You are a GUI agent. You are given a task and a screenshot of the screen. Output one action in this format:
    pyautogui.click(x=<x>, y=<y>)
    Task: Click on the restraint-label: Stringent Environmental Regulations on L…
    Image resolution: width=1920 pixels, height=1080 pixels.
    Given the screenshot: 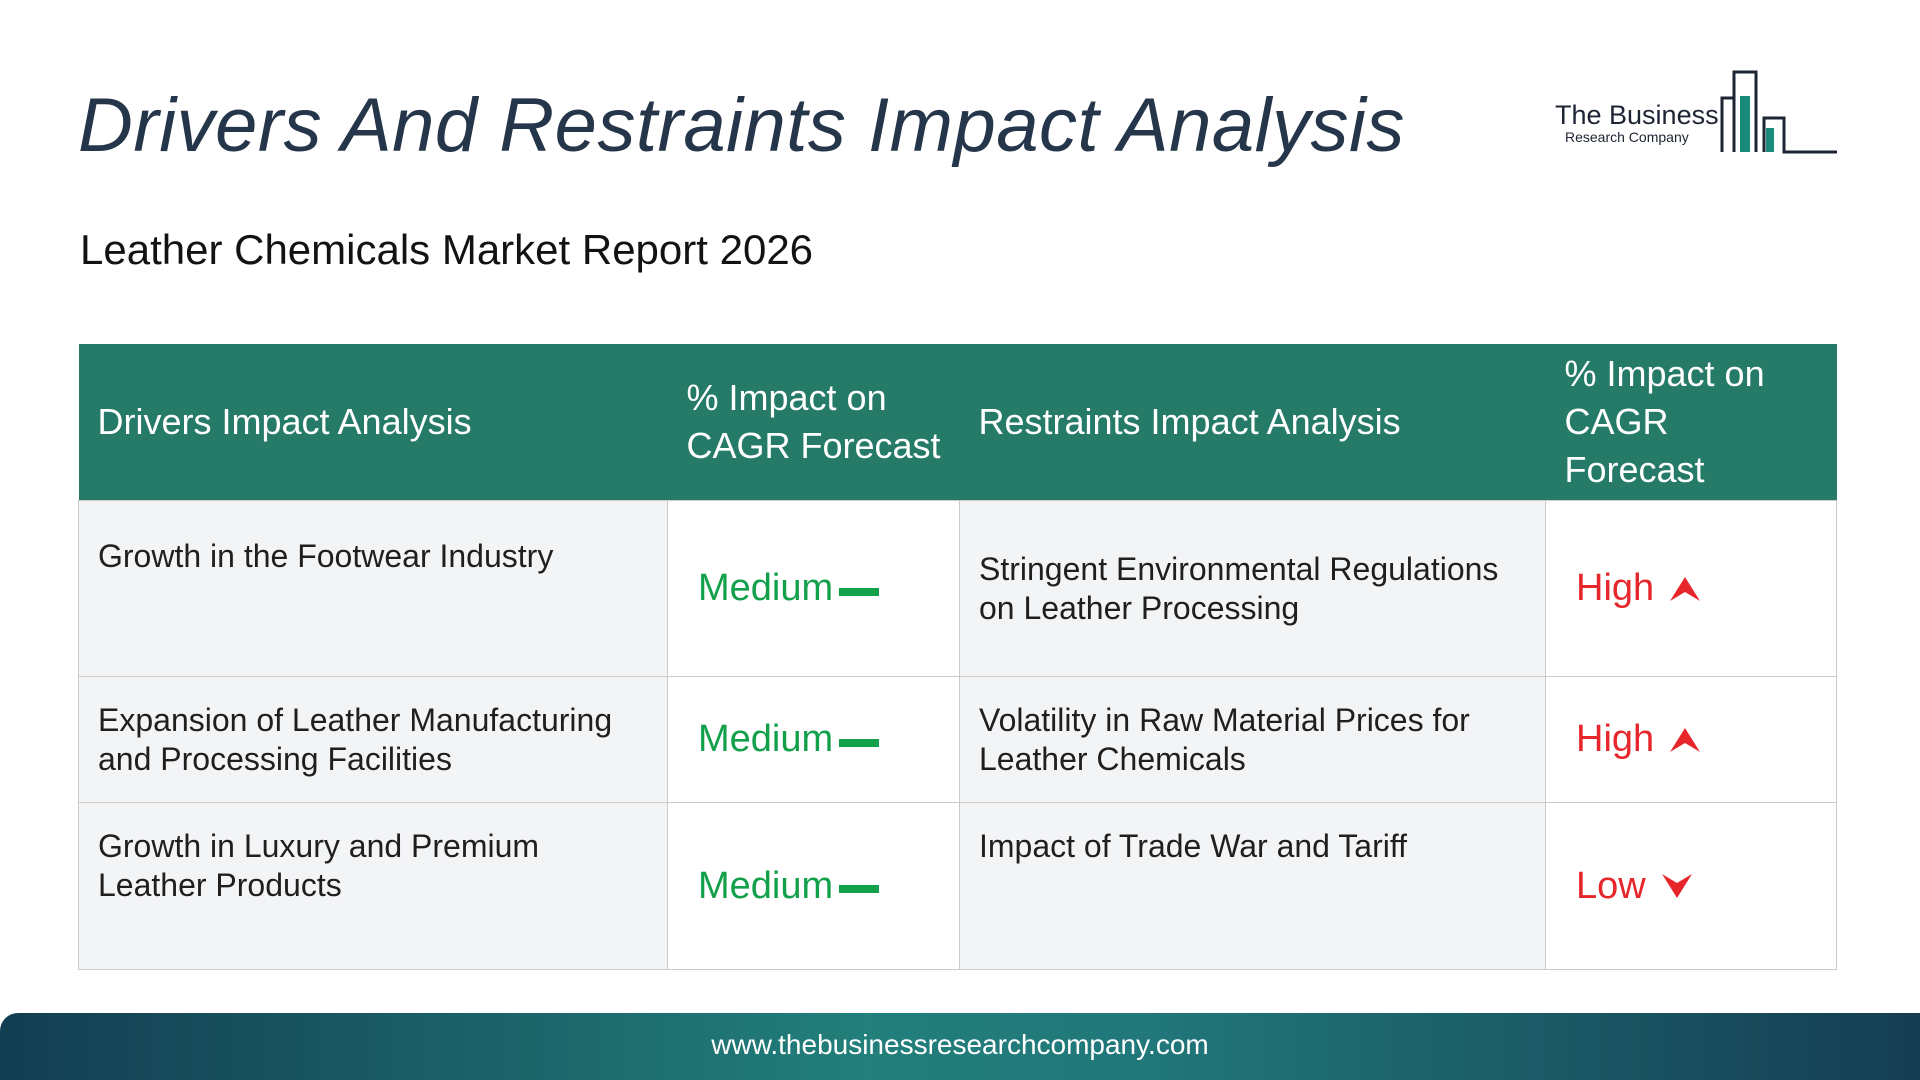 What is the action you would take?
    pyautogui.click(x=1239, y=588)
    